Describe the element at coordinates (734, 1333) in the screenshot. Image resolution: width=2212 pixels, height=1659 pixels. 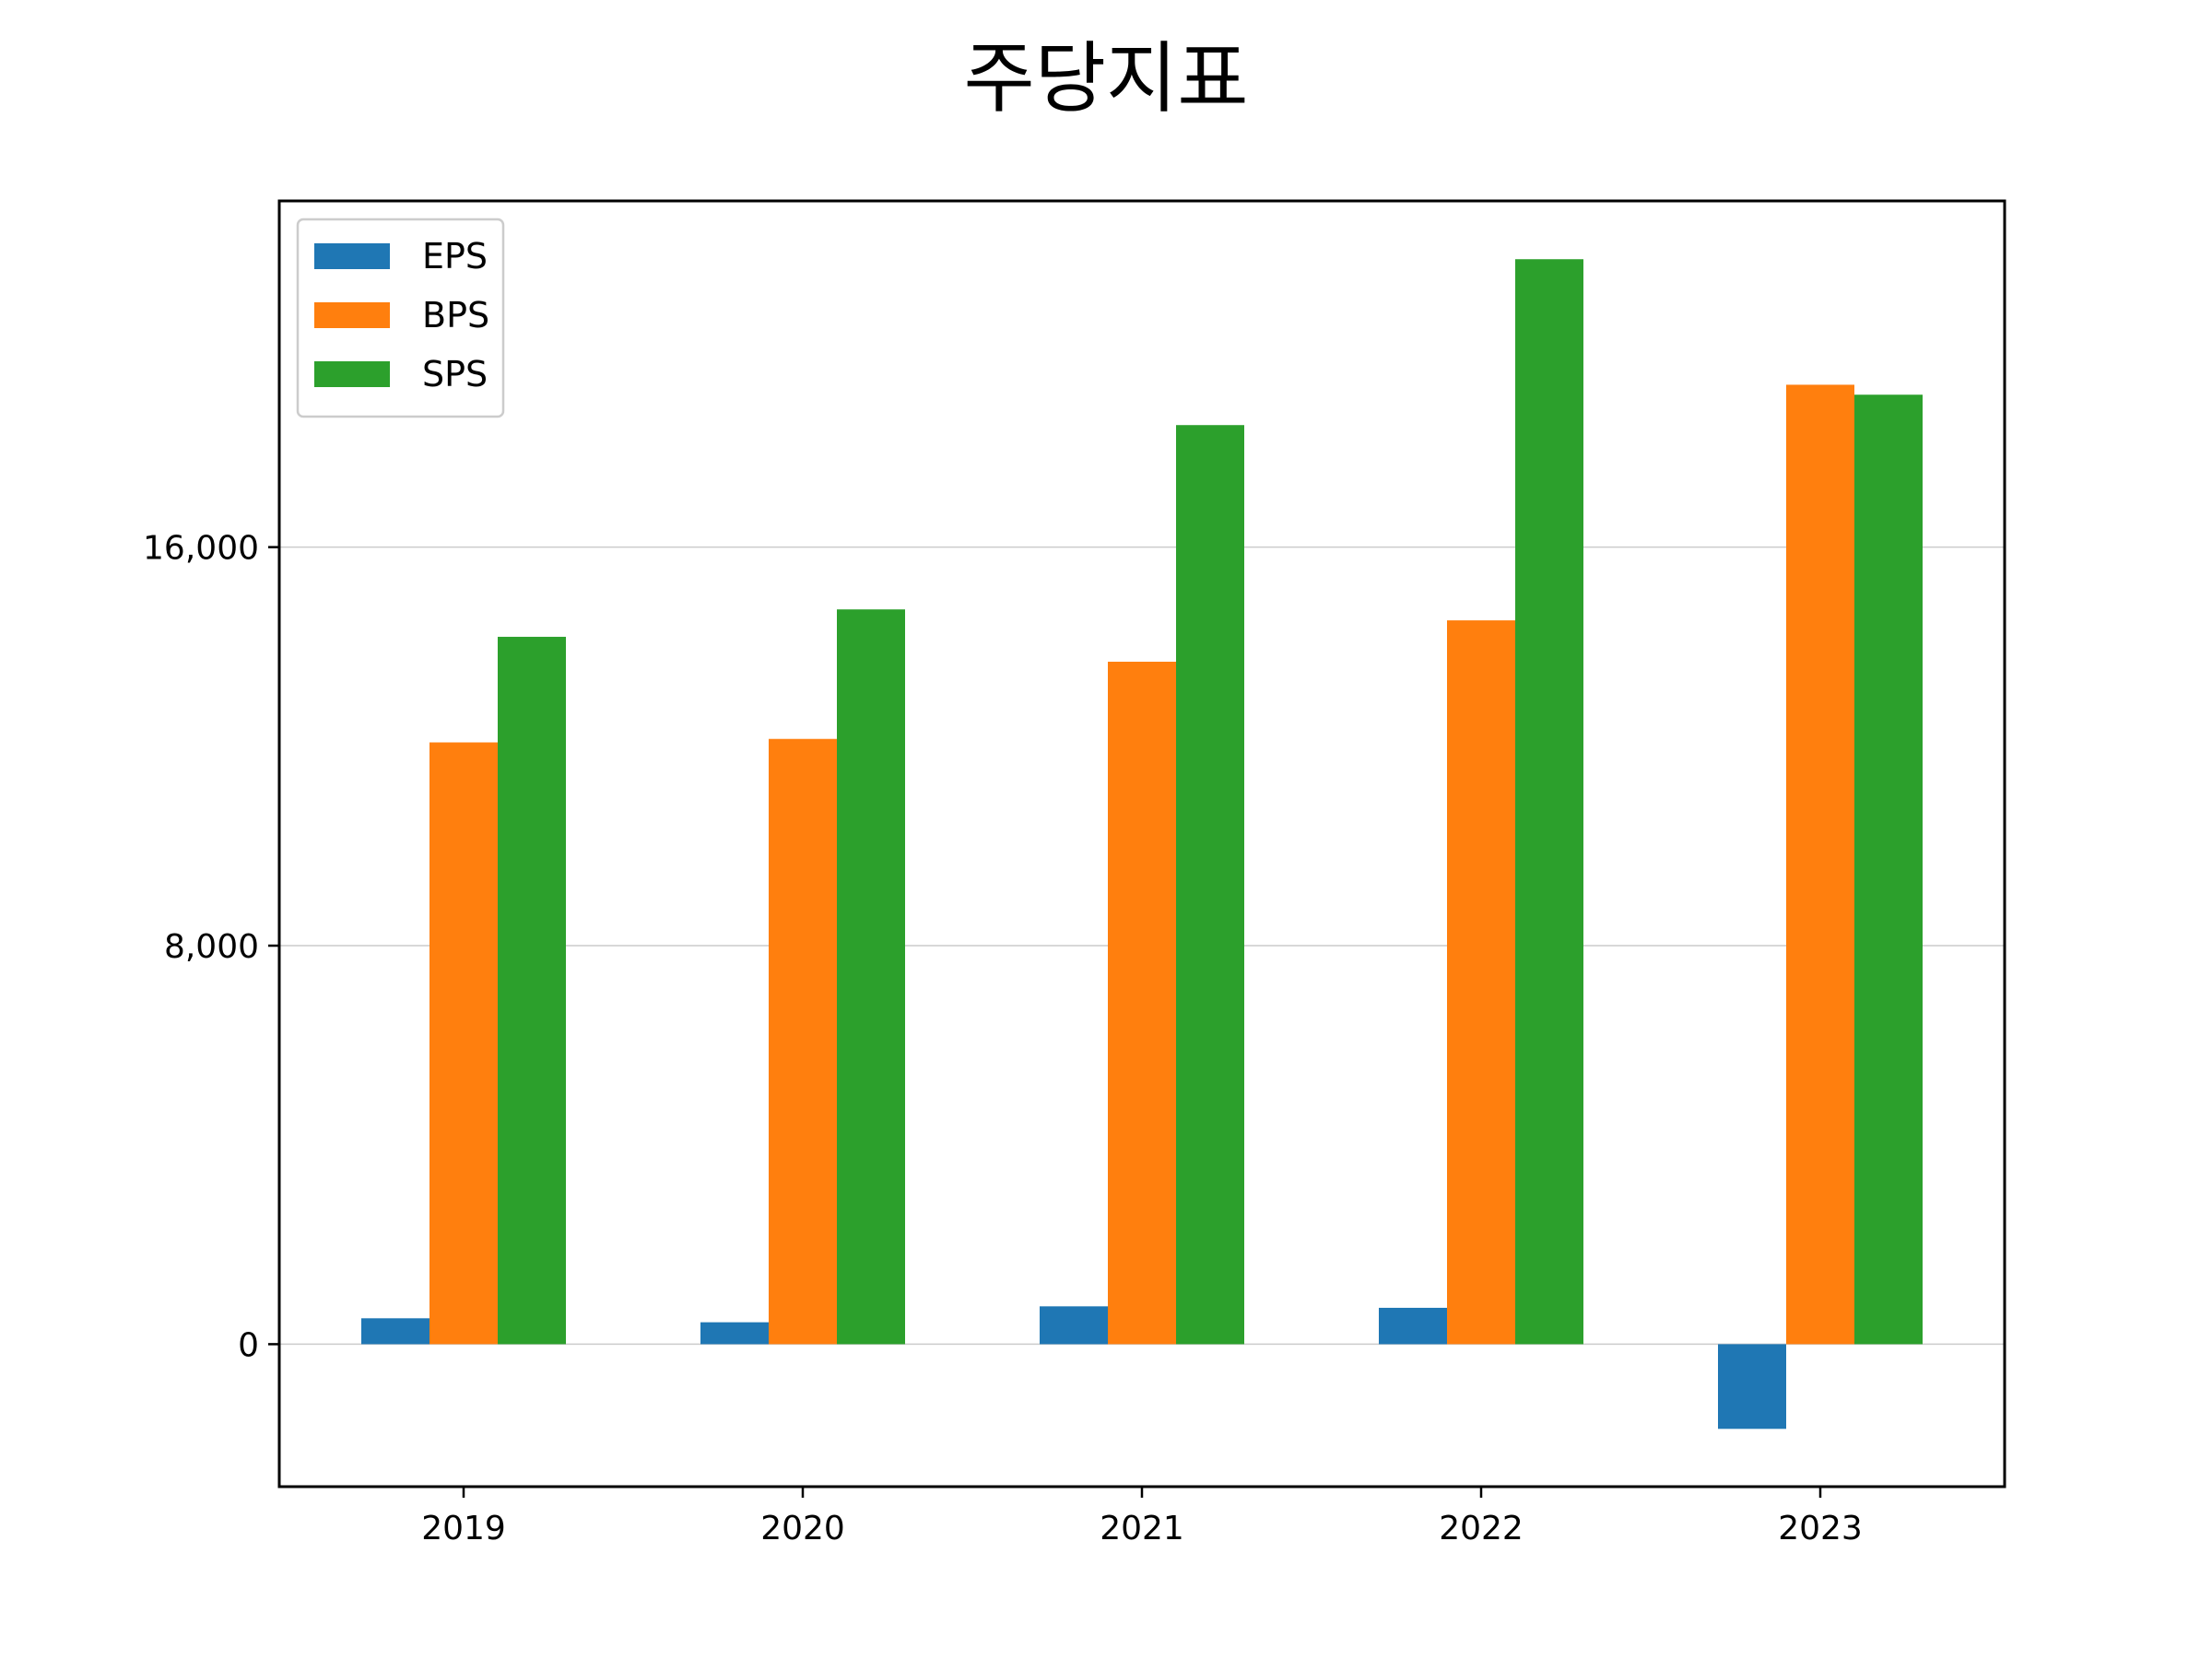
I see `bar-eps-2020` at that location.